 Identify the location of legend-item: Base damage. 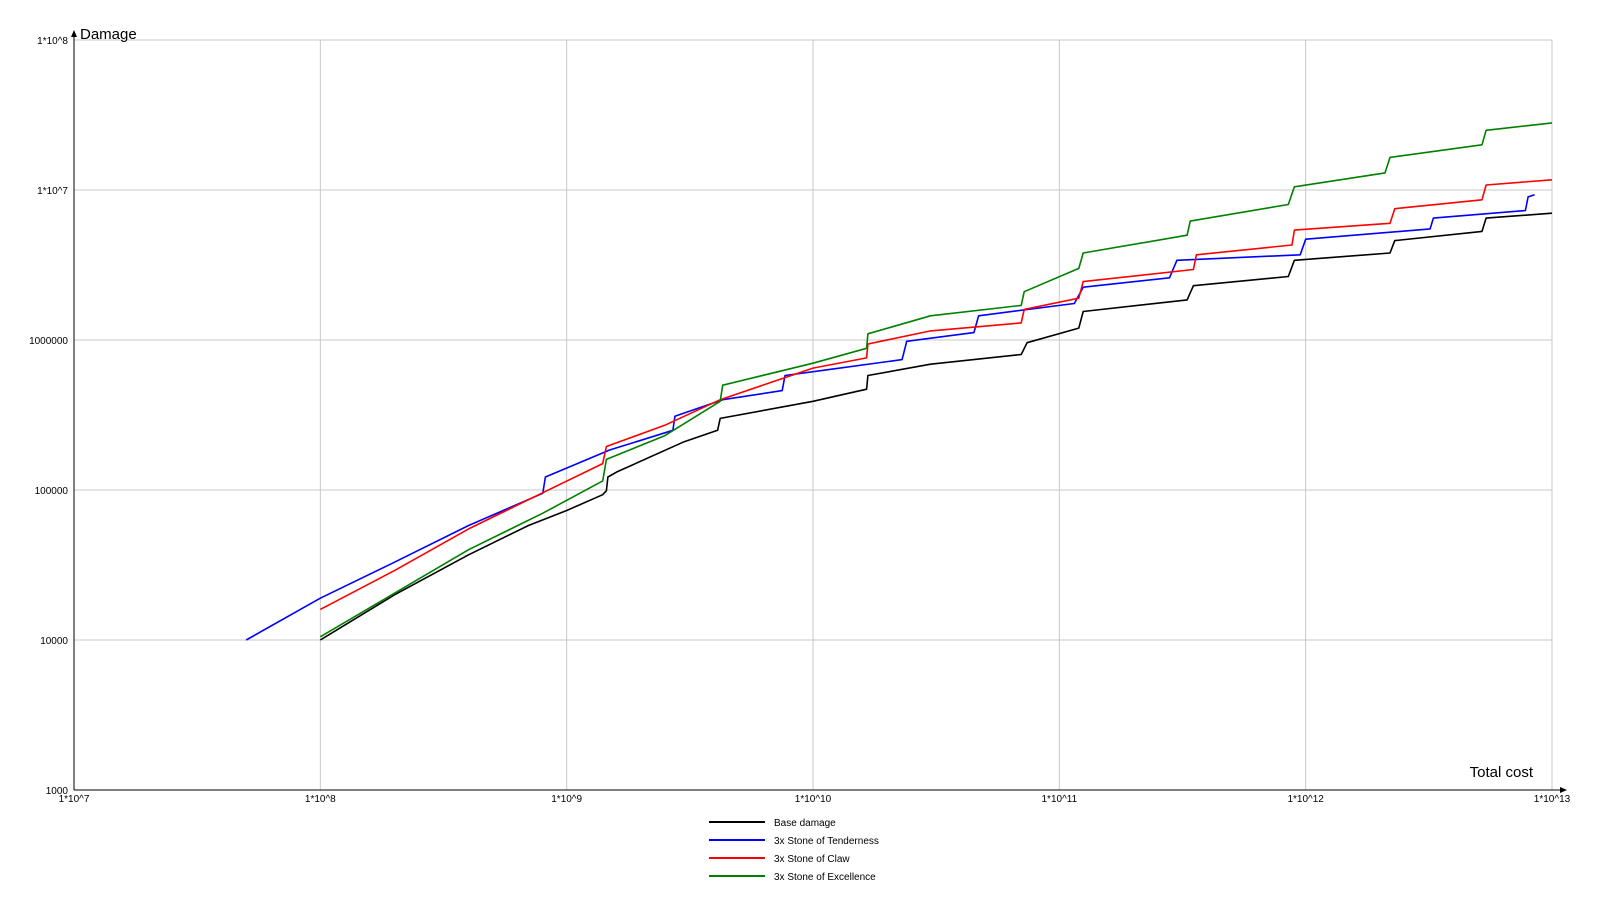
(772, 823).